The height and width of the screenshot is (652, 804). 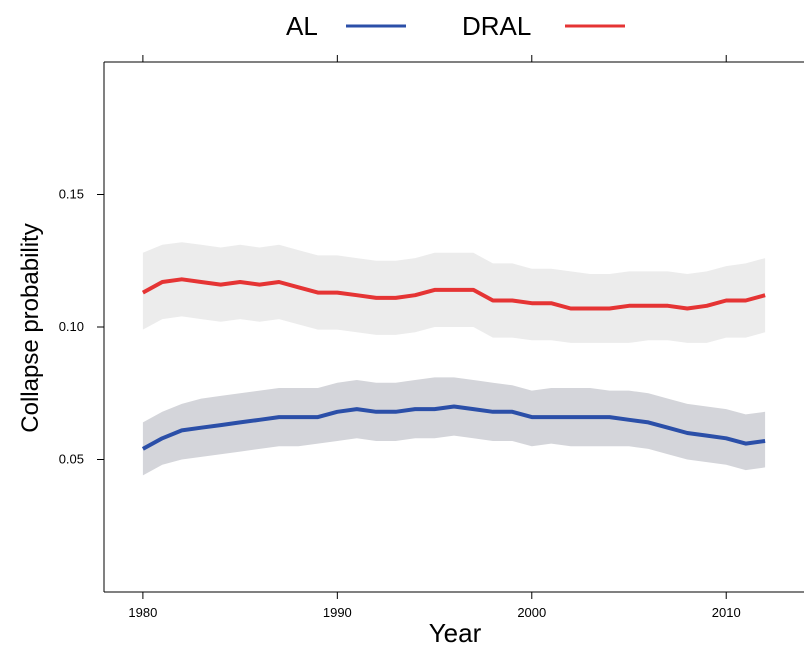 What do you see at coordinates (142, 612) in the screenshot?
I see `x-tick-label-1980: 1980` at bounding box center [142, 612].